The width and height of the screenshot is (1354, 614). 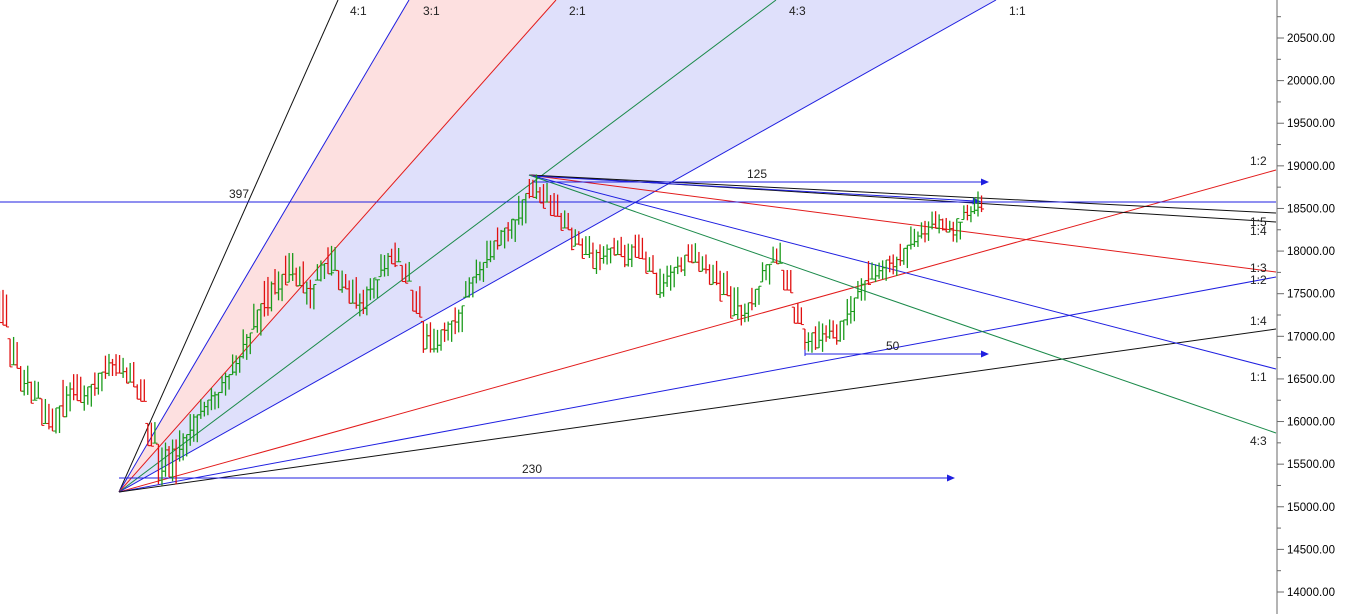 What do you see at coordinates (1311, 252) in the screenshot?
I see `price-axis-tick-label: 18000.00` at bounding box center [1311, 252].